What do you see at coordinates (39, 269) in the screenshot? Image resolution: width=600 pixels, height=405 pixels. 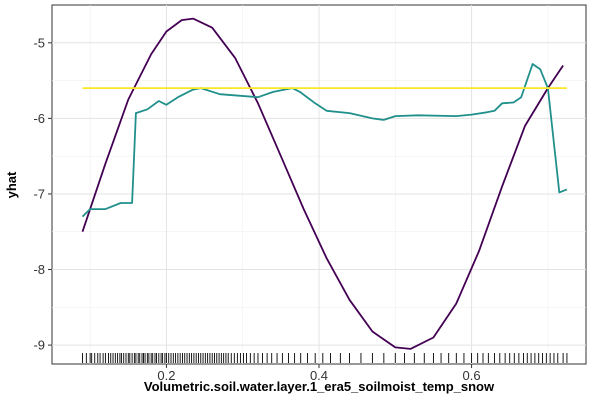 I see `y-tick-label: -8` at bounding box center [39, 269].